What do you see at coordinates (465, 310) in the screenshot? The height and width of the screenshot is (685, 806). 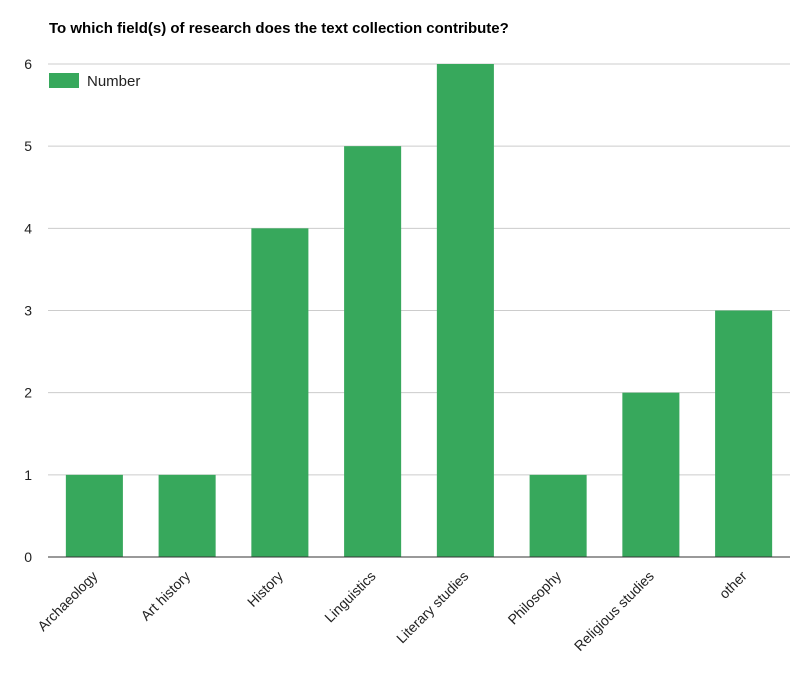 I see `bar-literary-studies` at bounding box center [465, 310].